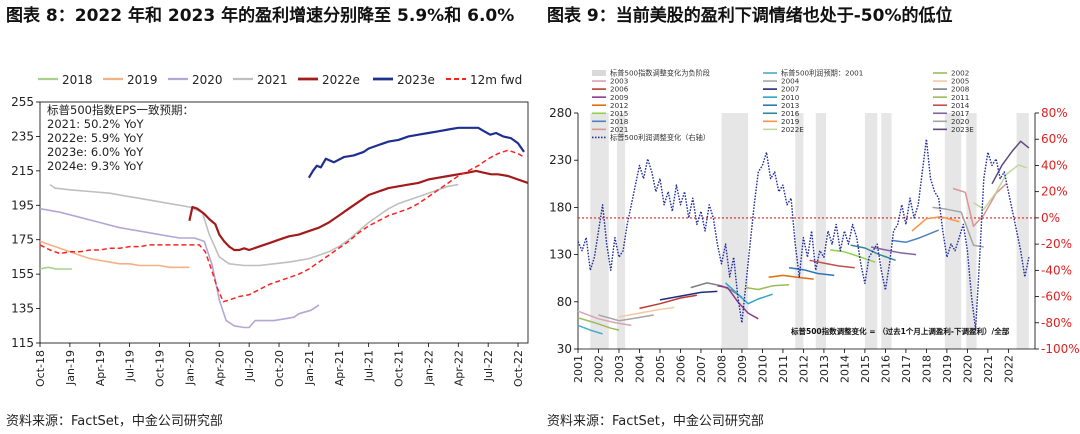 The height and width of the screenshot is (434, 1080). Describe the element at coordinates (1054, 192) in the screenshot. I see `y-right-tick-label: 20%` at that location.